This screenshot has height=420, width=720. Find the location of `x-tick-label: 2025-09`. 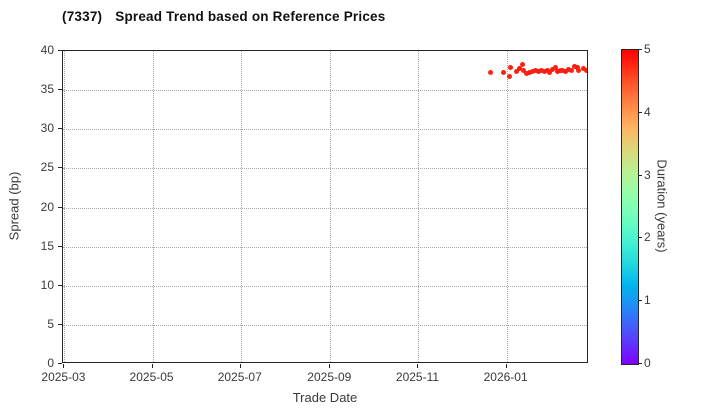

x-tick-label: 2025-09 is located at coordinates (329, 377).